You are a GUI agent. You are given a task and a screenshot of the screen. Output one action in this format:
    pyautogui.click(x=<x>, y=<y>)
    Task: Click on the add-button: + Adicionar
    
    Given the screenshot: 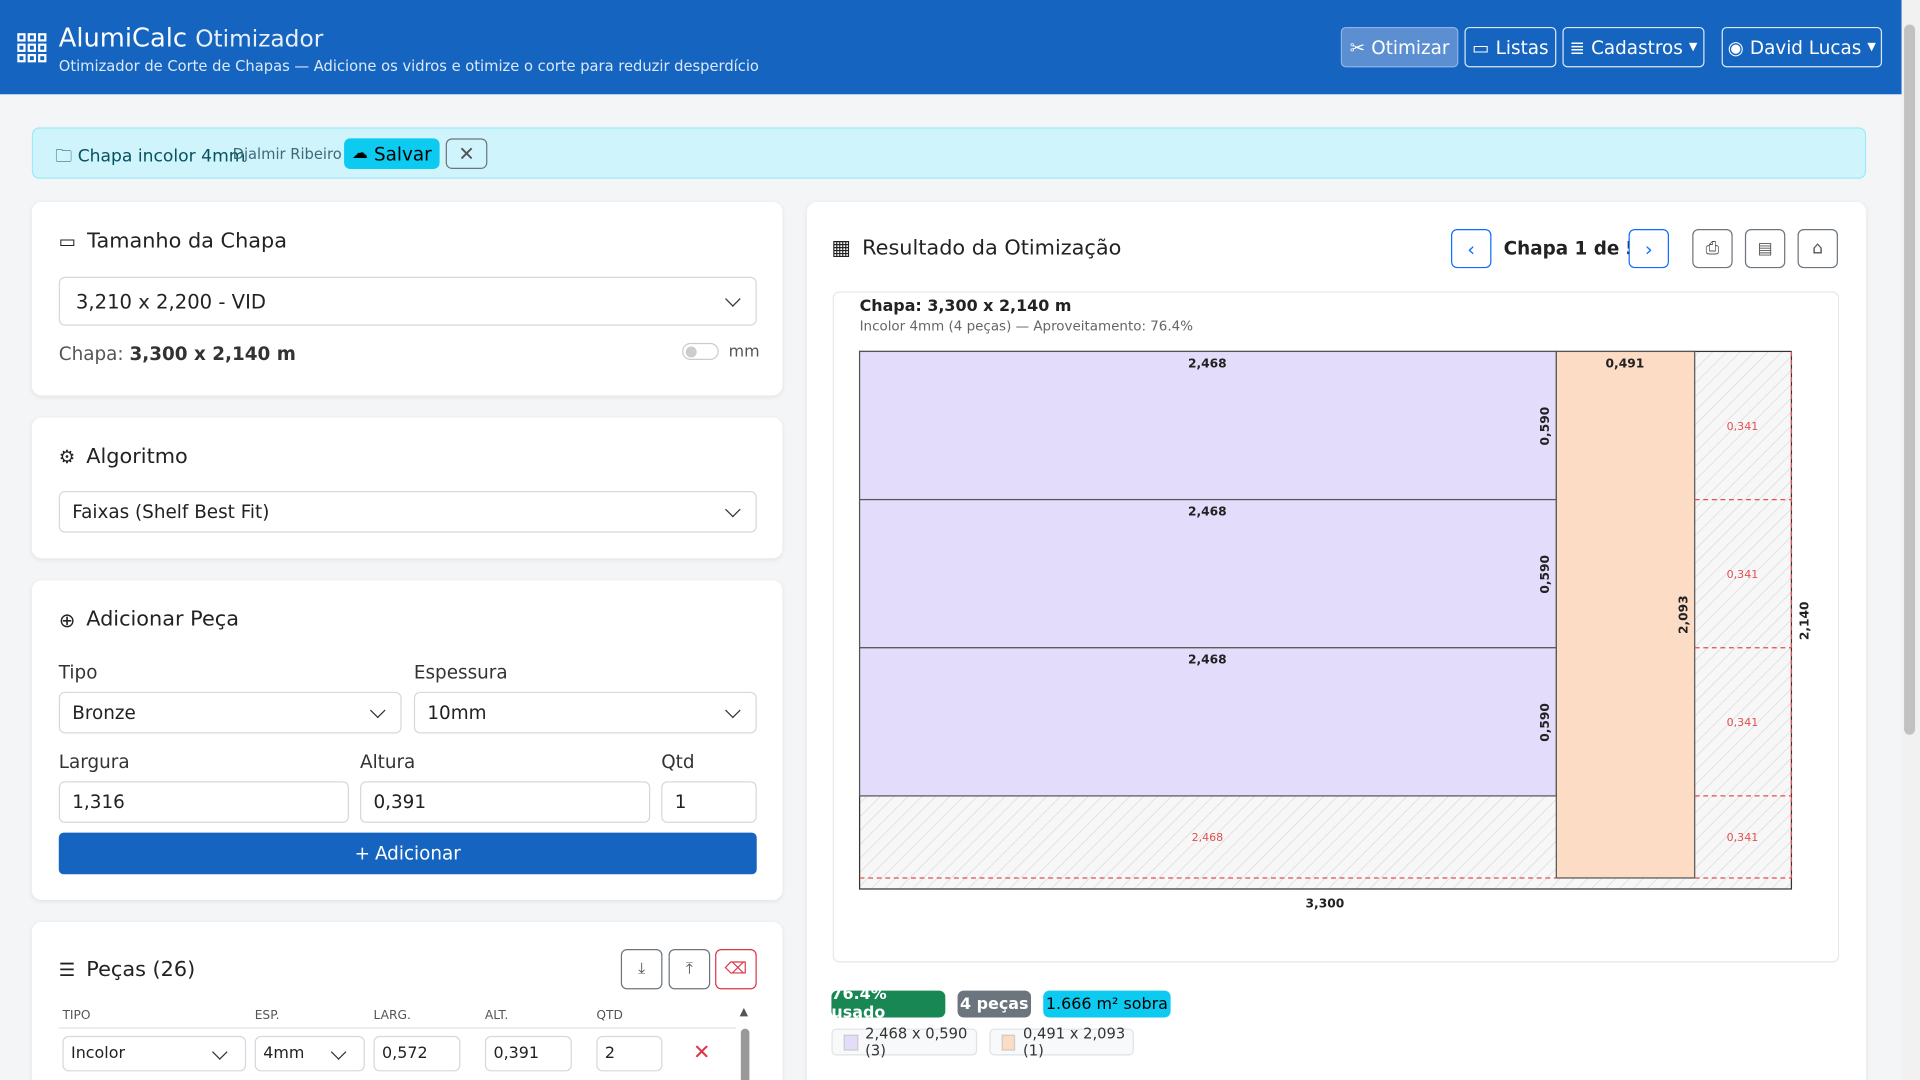 What is the action you would take?
    pyautogui.click(x=407, y=853)
    